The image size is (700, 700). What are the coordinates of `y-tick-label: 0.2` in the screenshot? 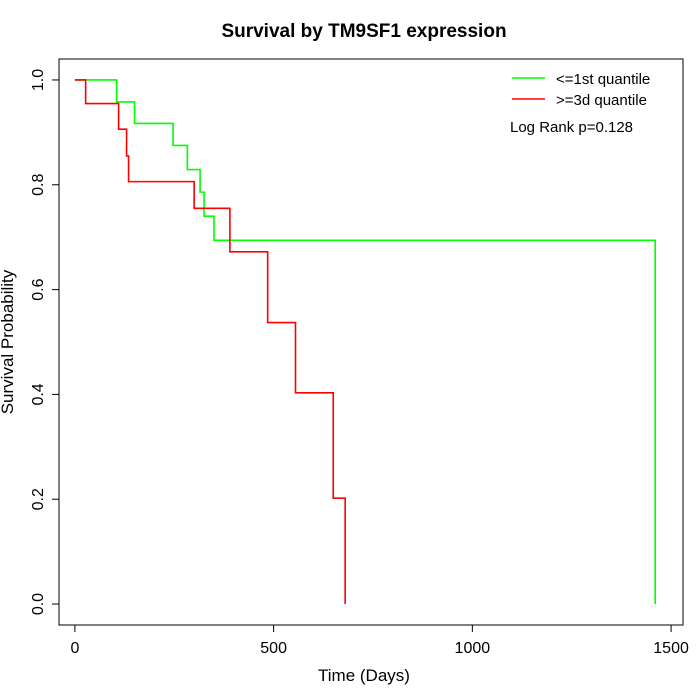 It's located at (38, 499).